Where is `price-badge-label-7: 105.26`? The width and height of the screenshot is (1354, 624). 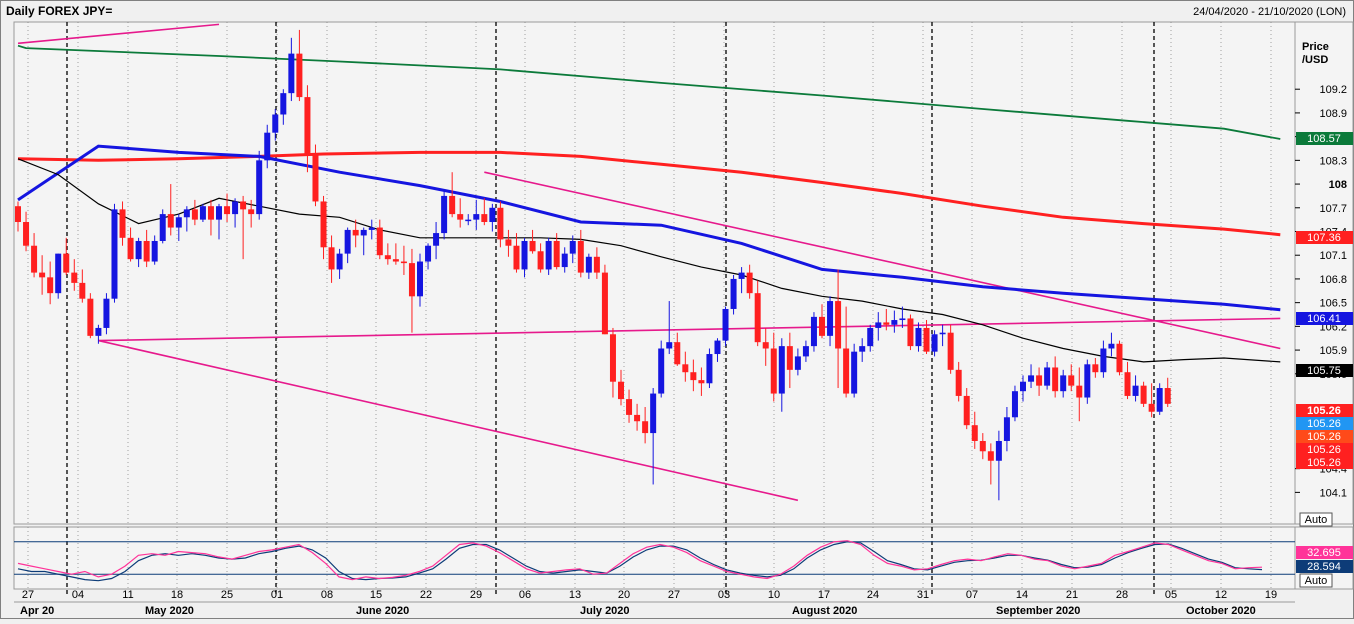 price-badge-label-7: 105.26 is located at coordinates (1324, 450).